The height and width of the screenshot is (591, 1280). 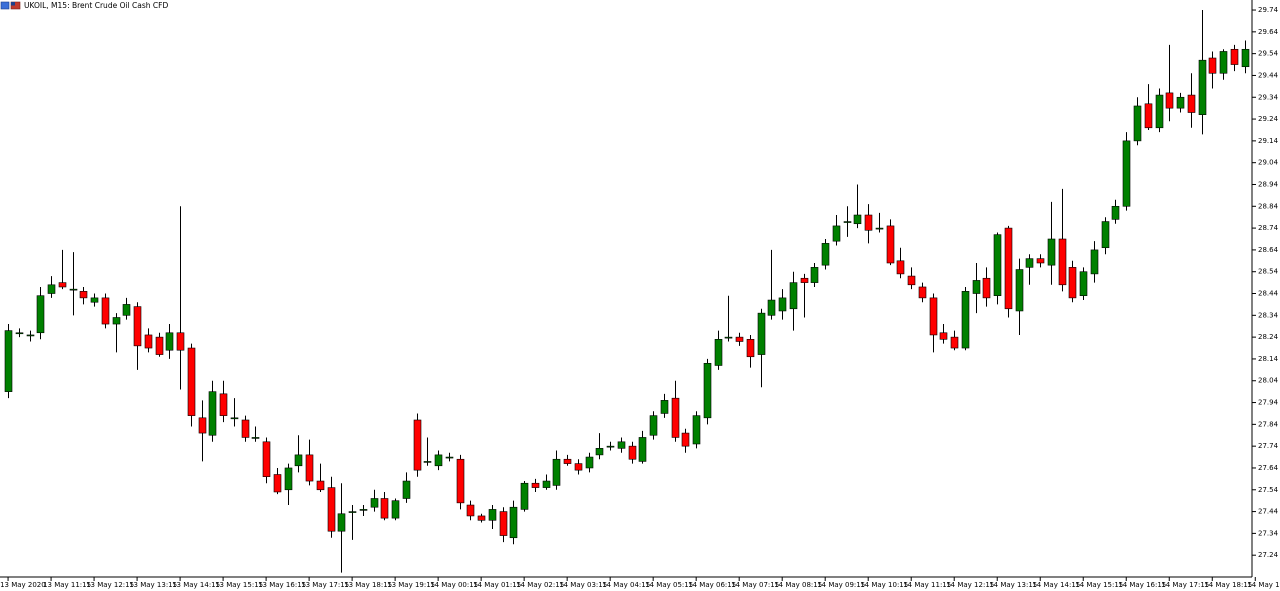 What do you see at coordinates (153, 585) in the screenshot?
I see `x-tick-label: 13 May 13:15` at bounding box center [153, 585].